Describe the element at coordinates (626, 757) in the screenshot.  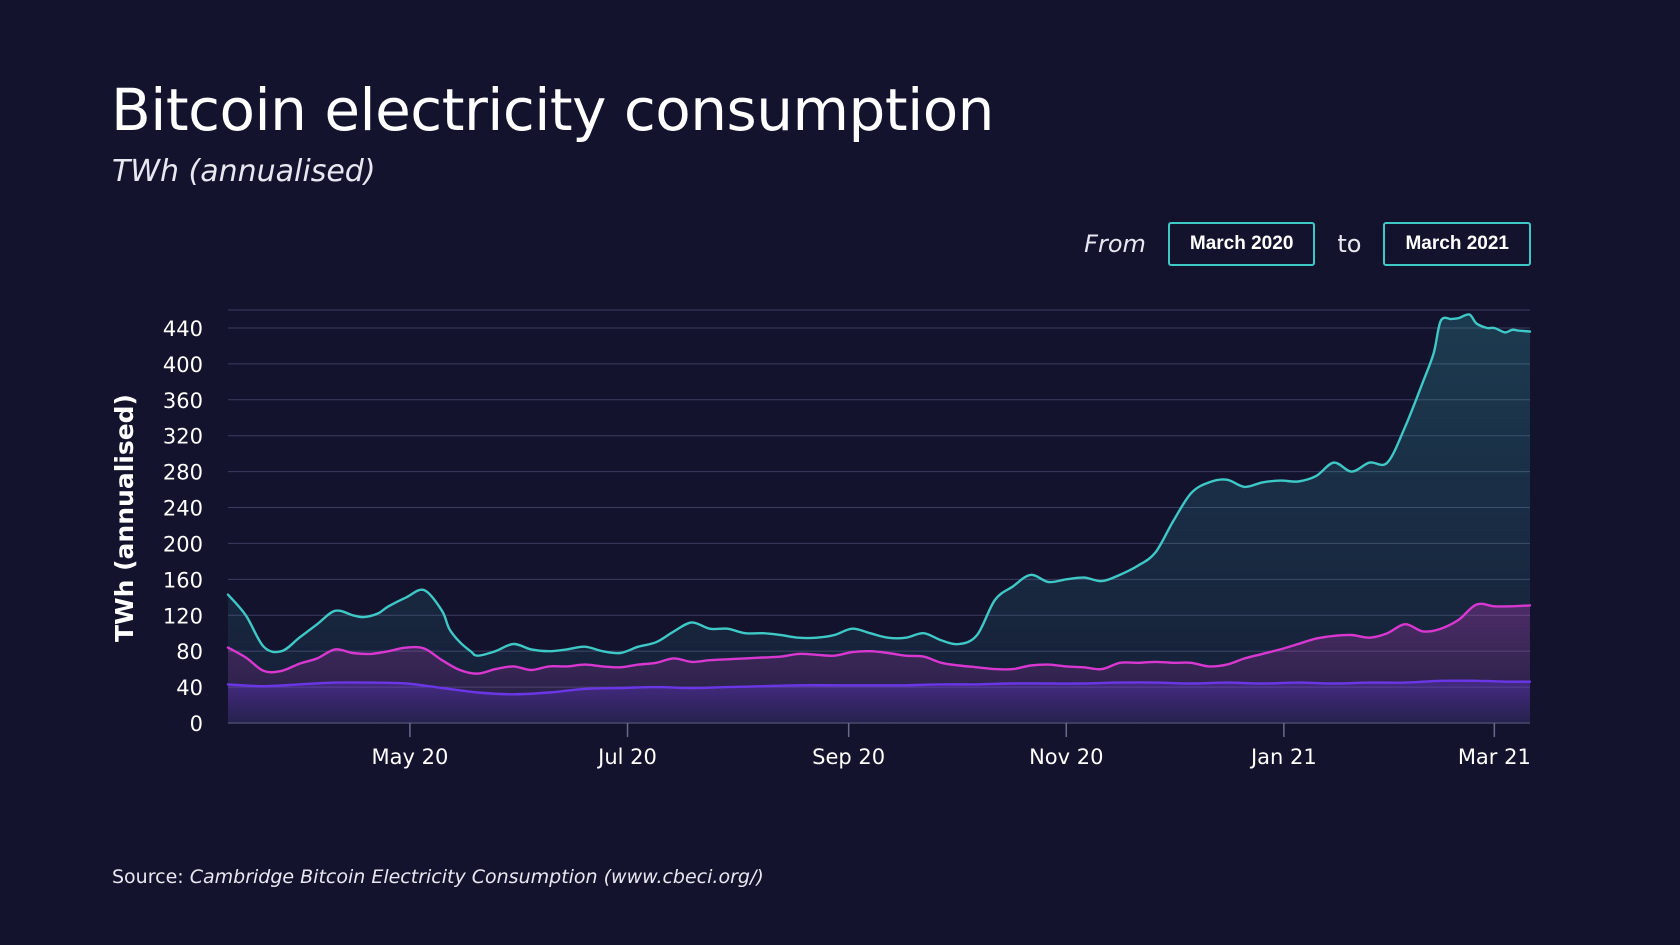
I see `x-tick-label: Jul 20` at that location.